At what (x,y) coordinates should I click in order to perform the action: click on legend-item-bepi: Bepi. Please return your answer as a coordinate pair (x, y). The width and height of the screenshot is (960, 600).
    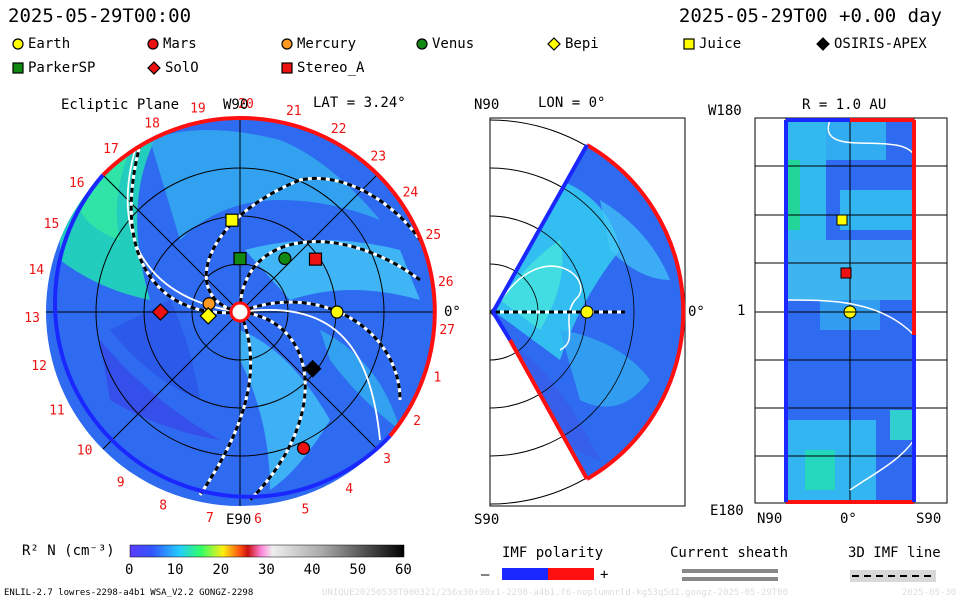
    Looking at the image, I should click on (573, 44).